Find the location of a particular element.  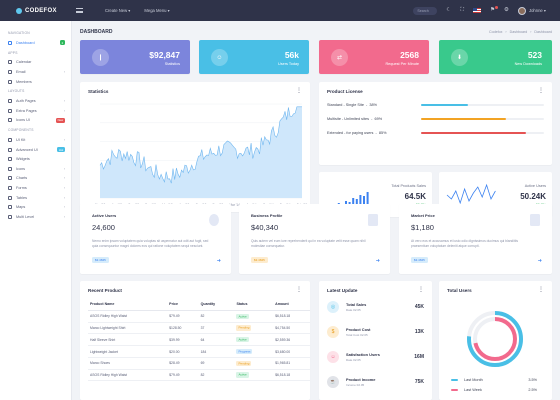

sidebar-item-forms: Forms › is located at coordinates (35, 188).